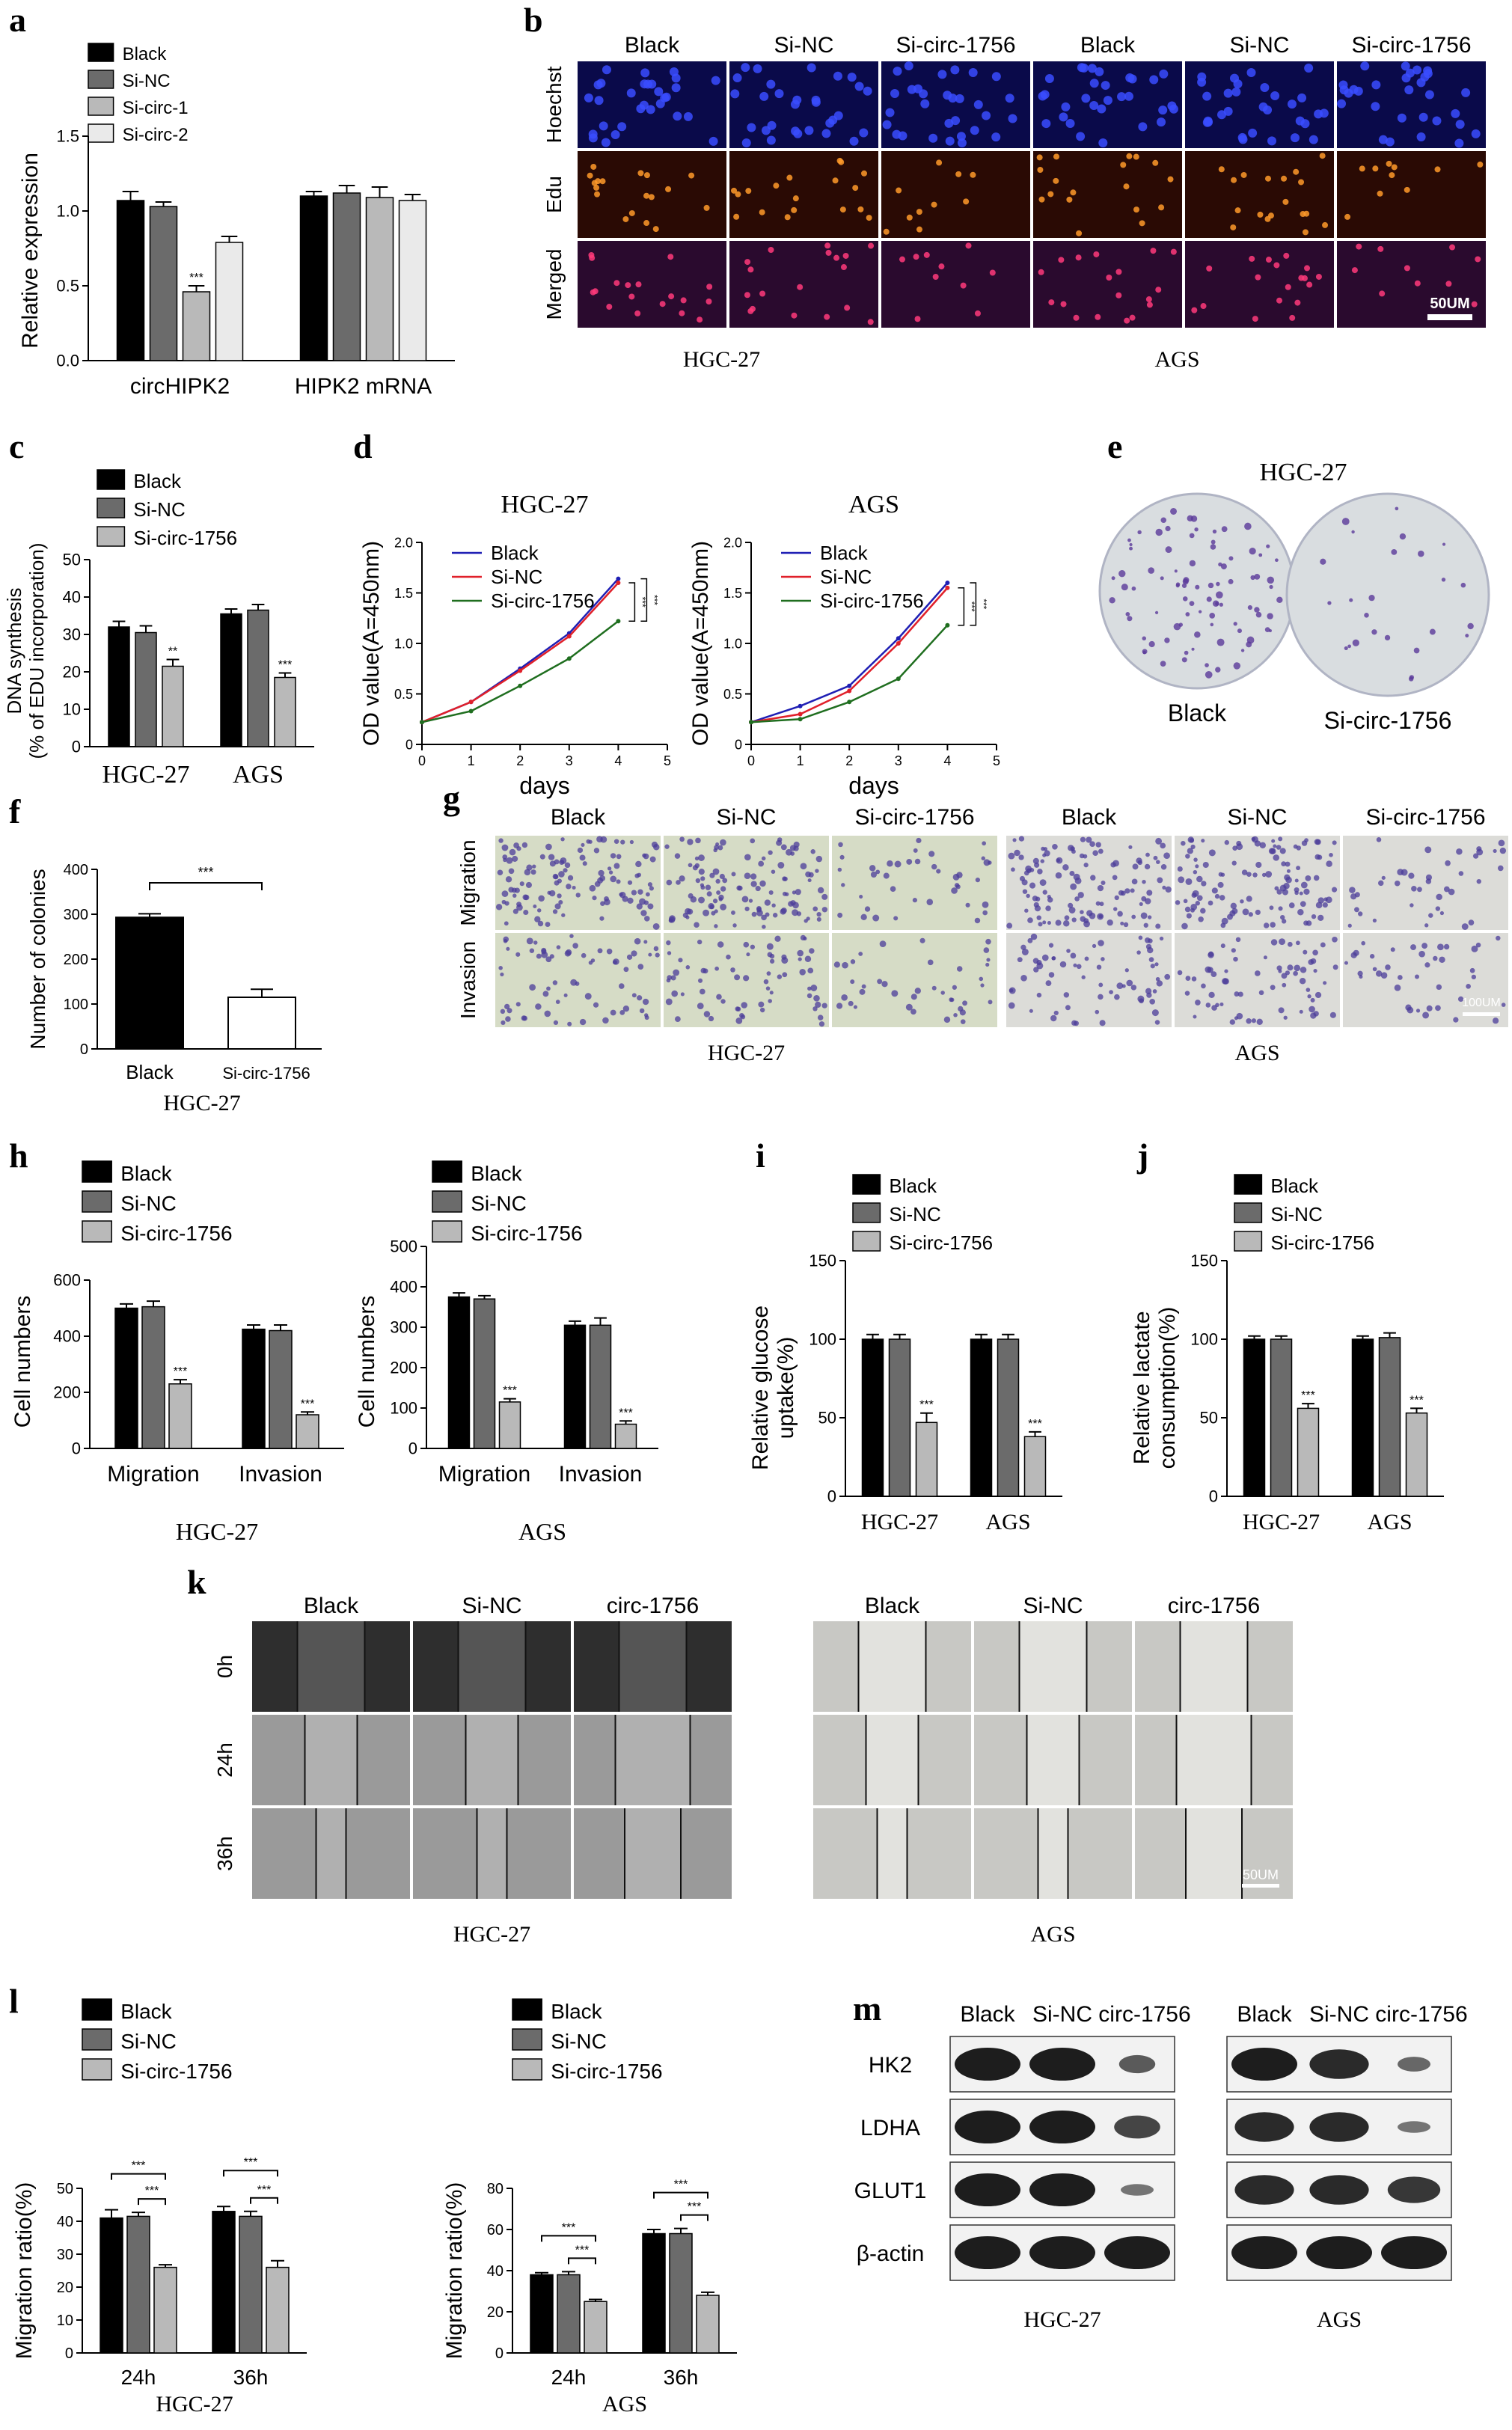 This screenshot has width=1512, height=2430. I want to click on x-tick-label: HIPK2 mRNA, so click(363, 386).